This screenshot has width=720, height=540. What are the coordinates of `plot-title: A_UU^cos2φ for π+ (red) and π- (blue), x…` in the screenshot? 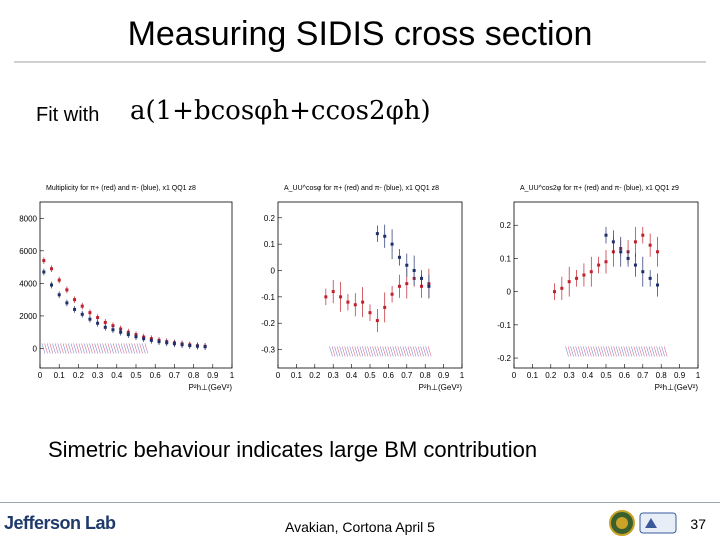 It's located at (599, 188).